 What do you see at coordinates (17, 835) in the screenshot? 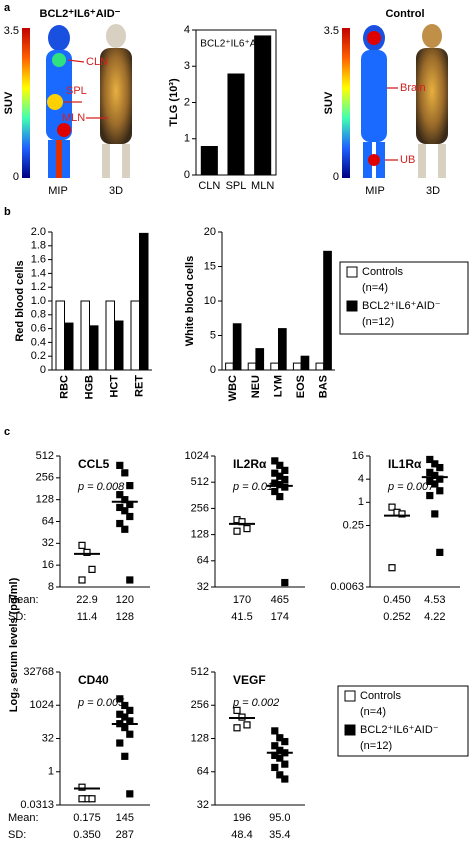
I see `row-label: SD:` at bounding box center [17, 835].